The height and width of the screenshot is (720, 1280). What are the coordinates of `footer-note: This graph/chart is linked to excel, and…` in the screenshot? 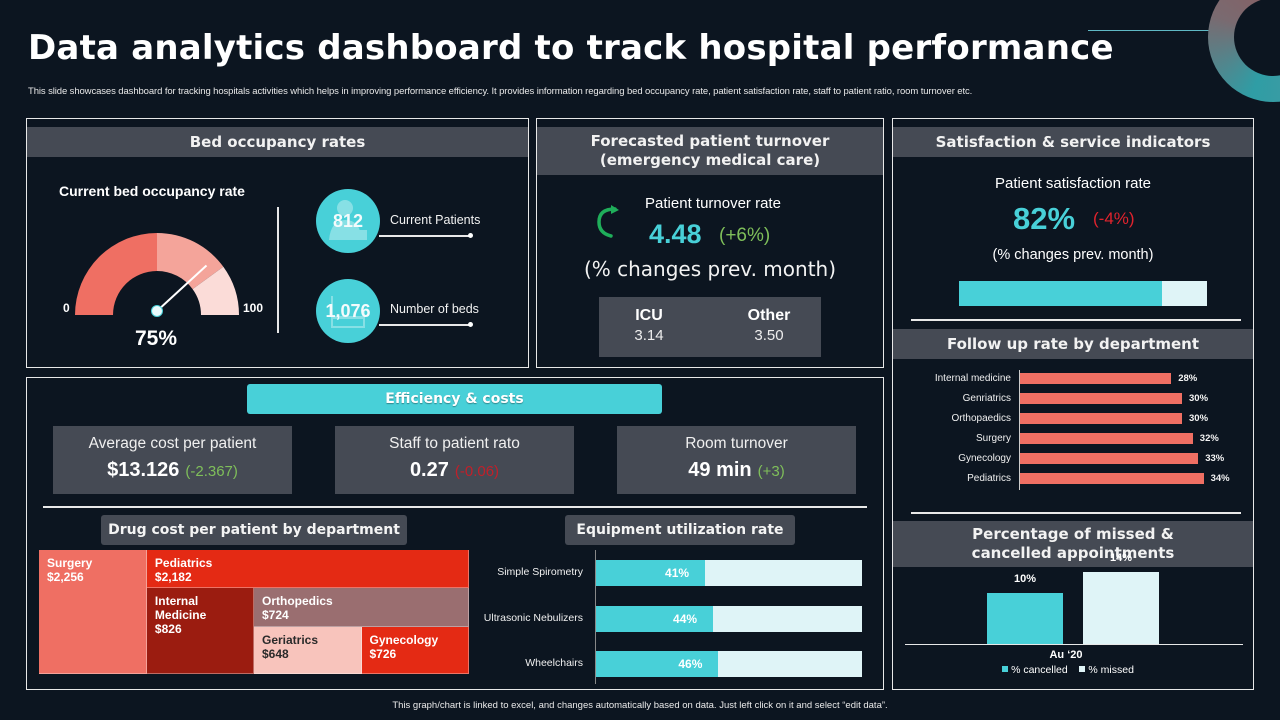 It's located at (640, 705).